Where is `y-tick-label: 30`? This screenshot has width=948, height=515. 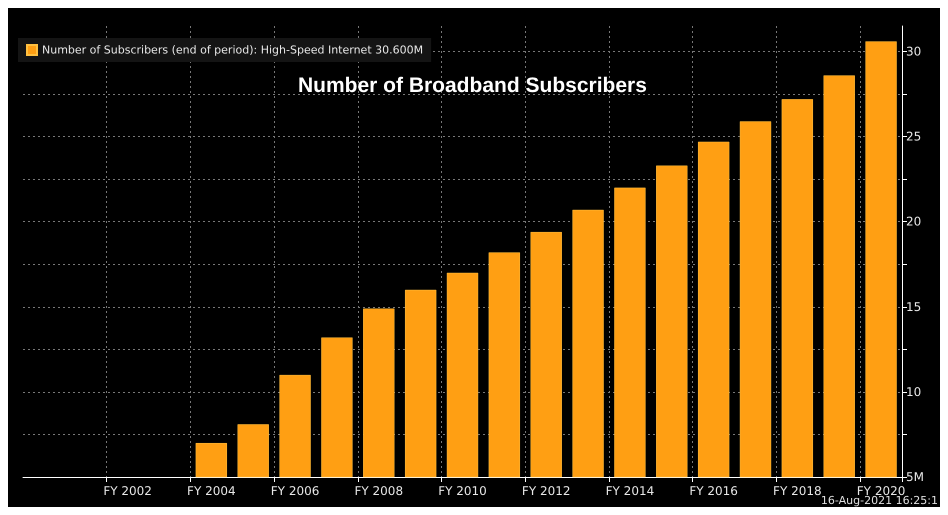
y-tick-label: 30 is located at coordinates (914, 51).